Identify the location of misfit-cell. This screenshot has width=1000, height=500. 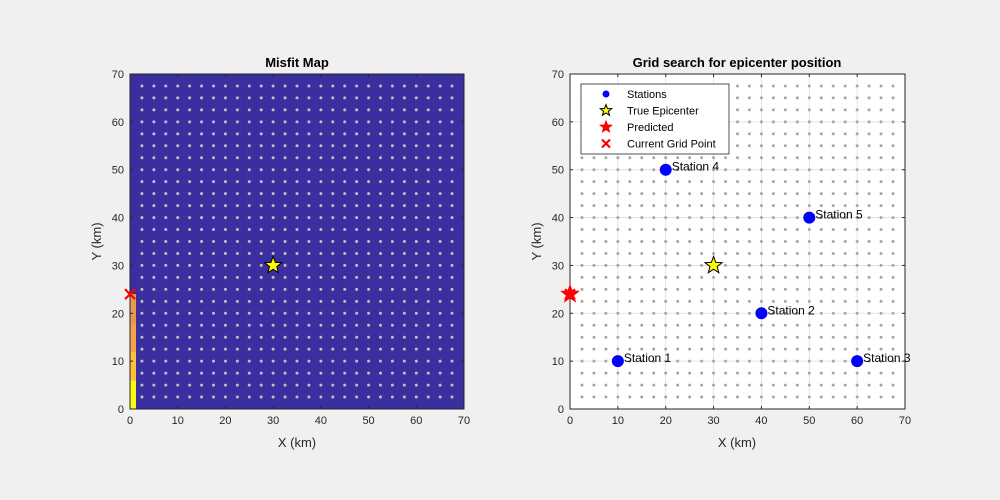
(133, 395).